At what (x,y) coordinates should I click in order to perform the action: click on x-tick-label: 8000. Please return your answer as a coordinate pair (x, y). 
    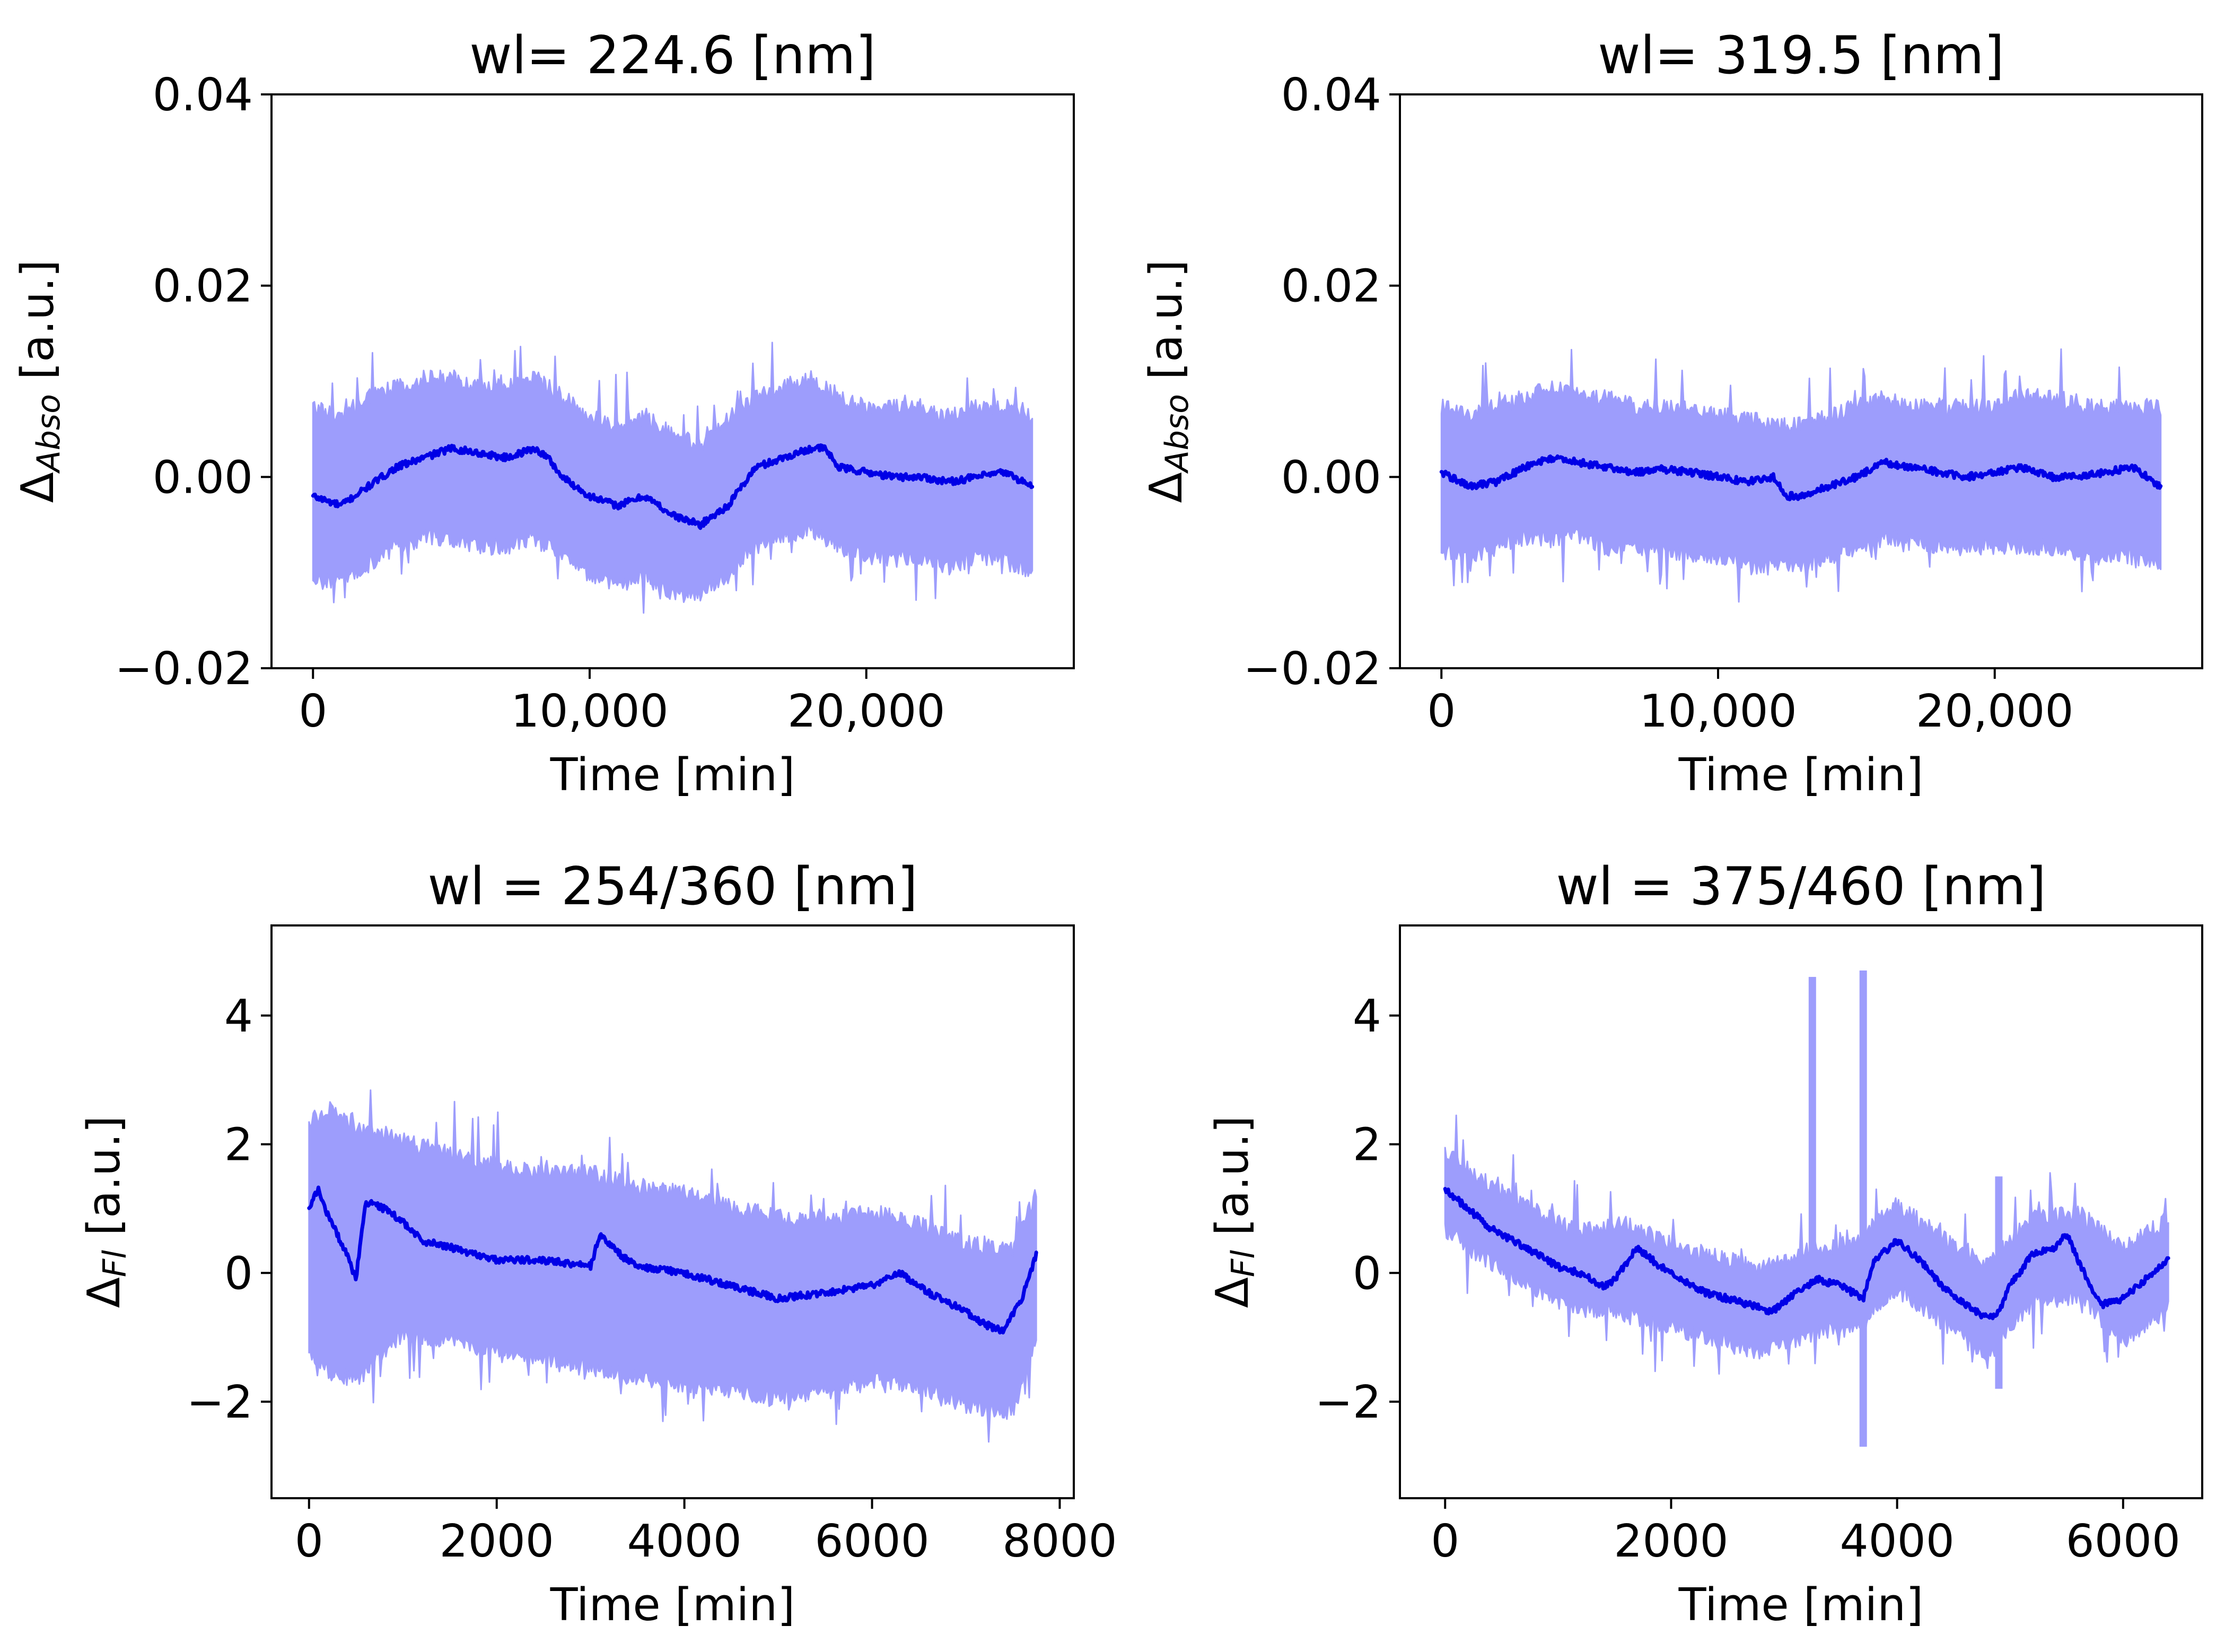
    Looking at the image, I should click on (1059, 1542).